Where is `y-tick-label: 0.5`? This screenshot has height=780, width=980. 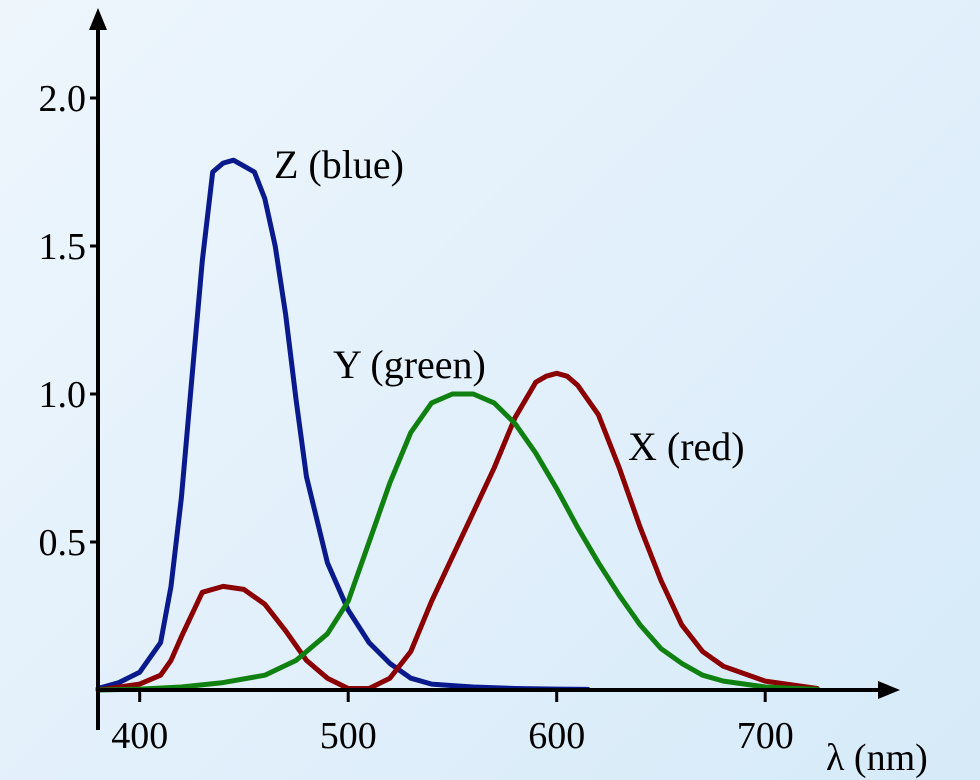 y-tick-label: 0.5 is located at coordinates (63, 543).